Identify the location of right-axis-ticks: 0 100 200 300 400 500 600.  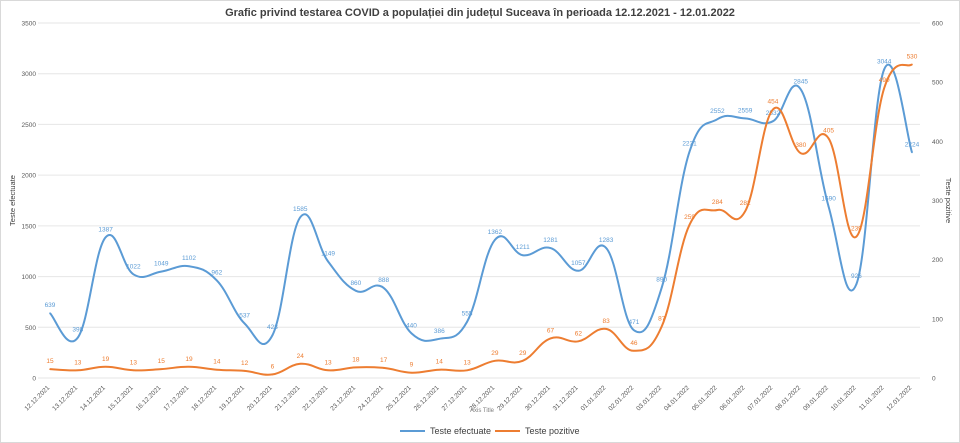
(937, 202).